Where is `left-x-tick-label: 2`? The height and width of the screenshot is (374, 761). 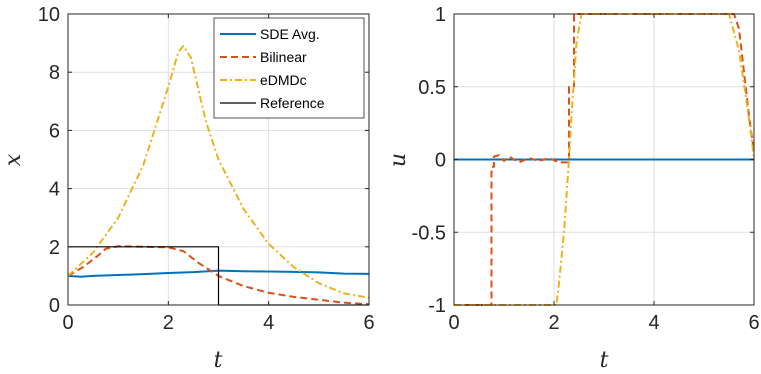
left-x-tick-label: 2 is located at coordinates (168, 323).